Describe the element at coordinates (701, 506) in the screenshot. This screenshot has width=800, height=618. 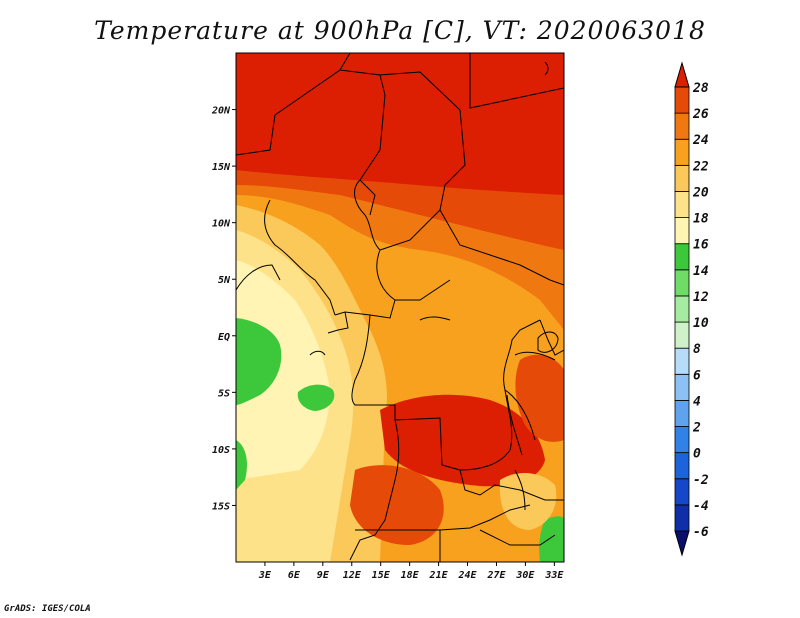
I see `colorbar-label: -4` at that location.